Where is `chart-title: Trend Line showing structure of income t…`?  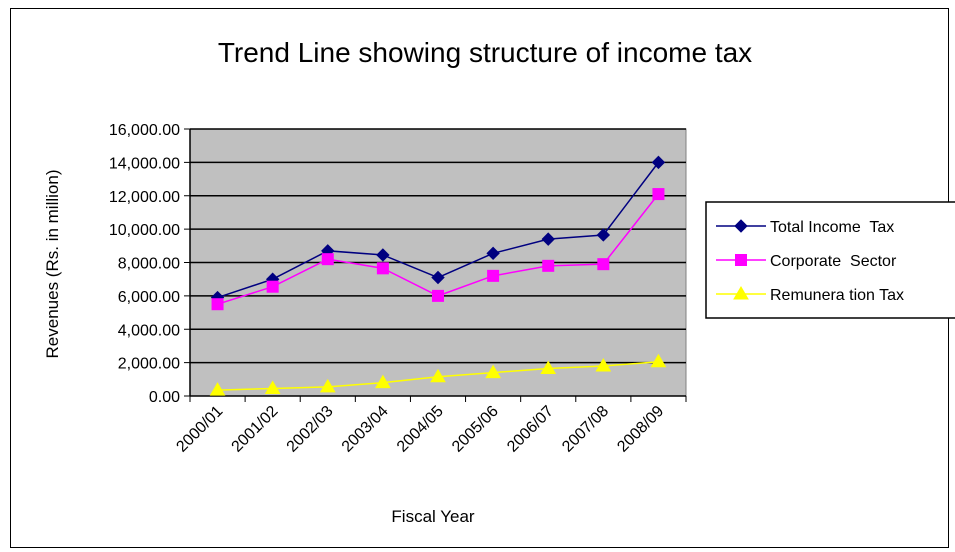
chart-title: Trend Line showing structure of income t… is located at coordinates (485, 52).